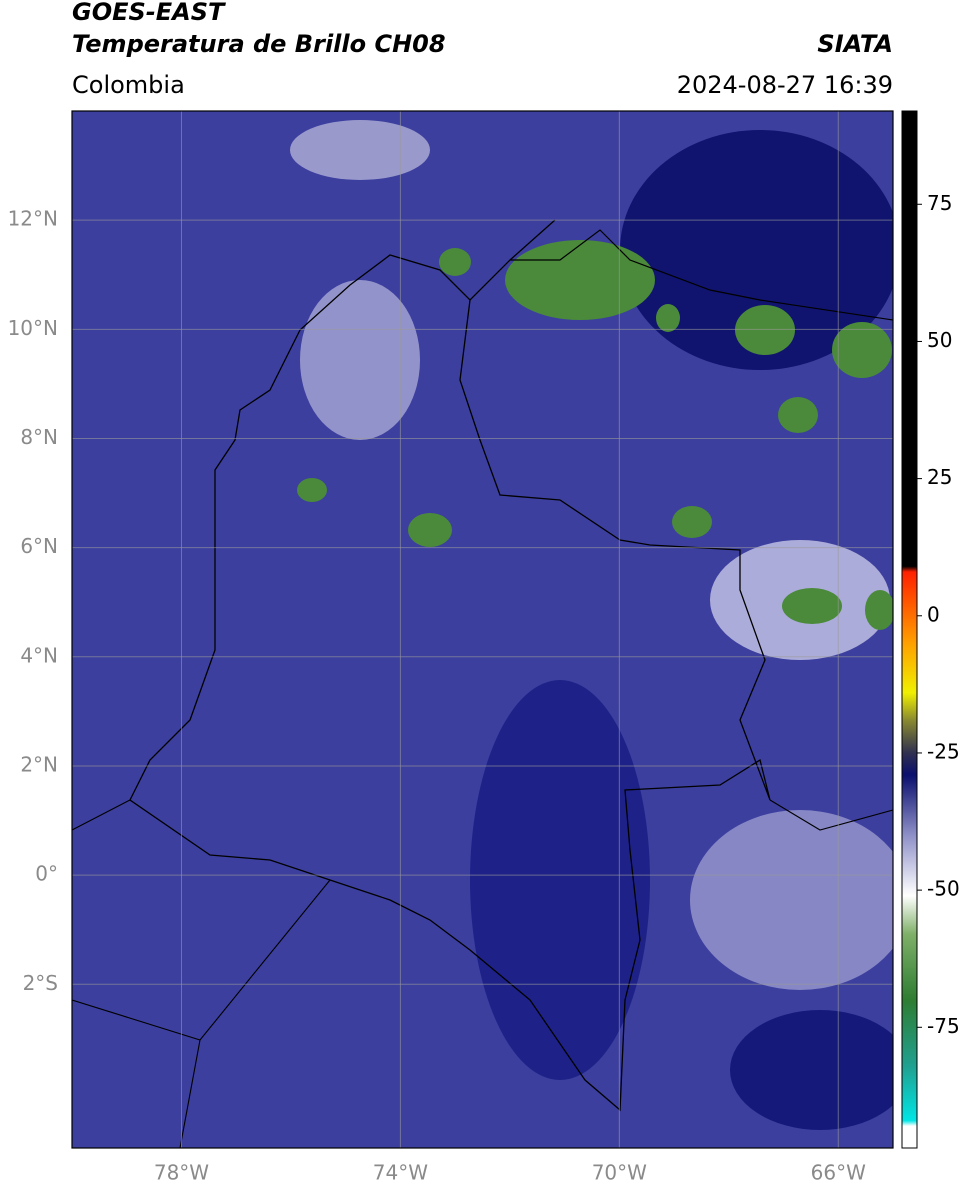 The width and height of the screenshot is (966, 1190). What do you see at coordinates (149, 13) in the screenshot?
I see `title: GOES-EAST` at bounding box center [149, 13].